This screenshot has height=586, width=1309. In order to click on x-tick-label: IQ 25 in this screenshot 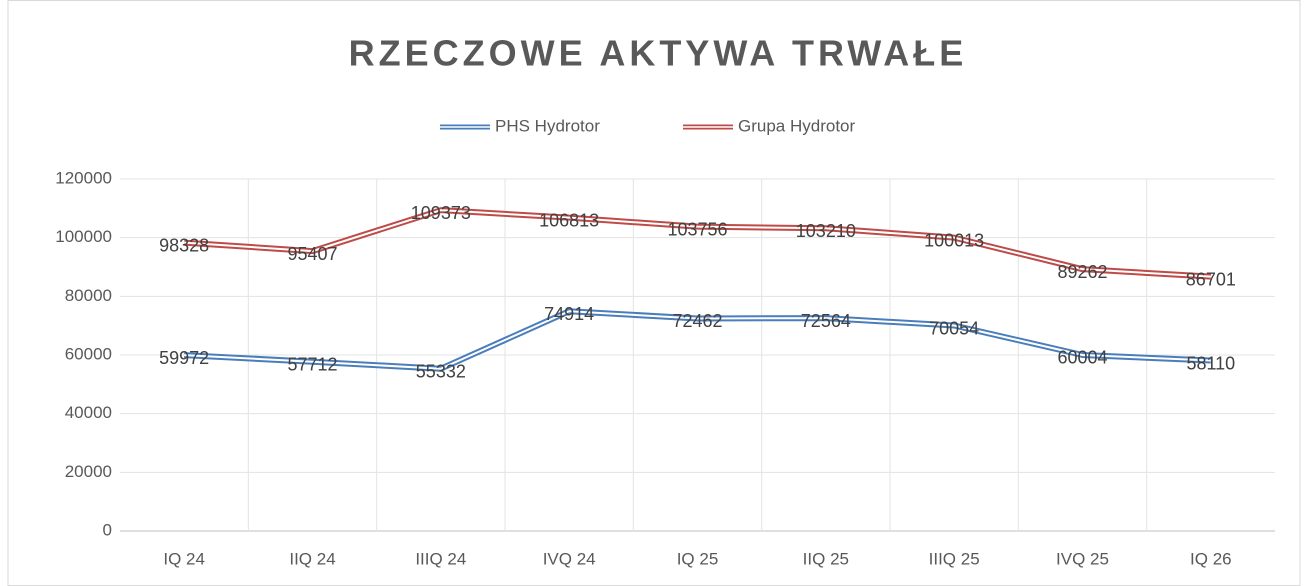, I will do `click(698, 558)`.